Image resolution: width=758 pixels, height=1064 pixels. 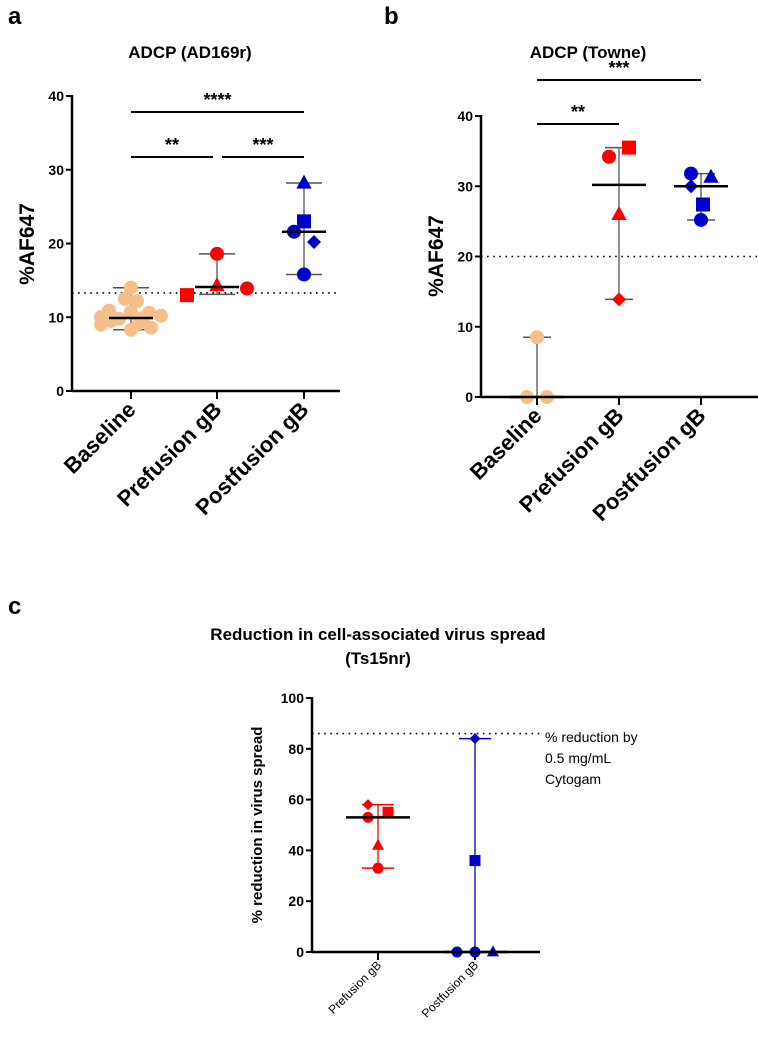 What do you see at coordinates (450, 989) in the screenshot?
I see `x-tick-label: Postfusion gB` at bounding box center [450, 989].